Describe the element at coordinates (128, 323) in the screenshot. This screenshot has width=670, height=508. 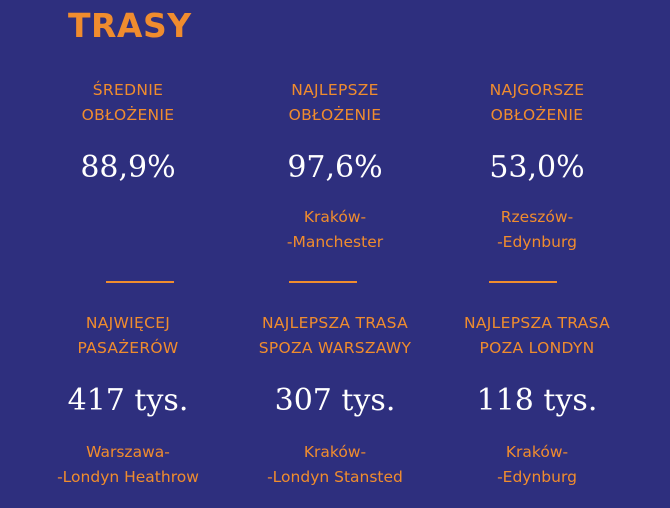
I see `stat-label: NAJWIĘCEJ` at that location.